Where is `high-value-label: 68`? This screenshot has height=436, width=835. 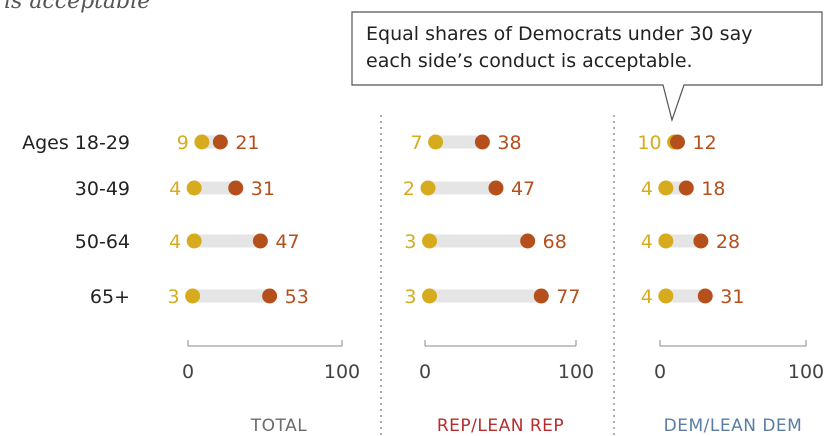
high-value-label: 68 is located at coordinates (555, 242).